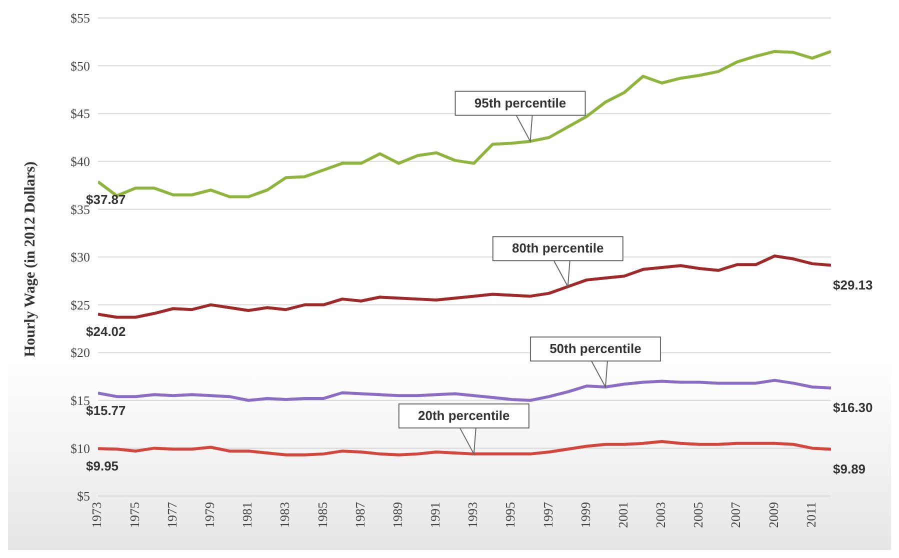 The height and width of the screenshot is (558, 899). What do you see at coordinates (464, 415) in the screenshot?
I see `annotation: 20th percentile` at bounding box center [464, 415].